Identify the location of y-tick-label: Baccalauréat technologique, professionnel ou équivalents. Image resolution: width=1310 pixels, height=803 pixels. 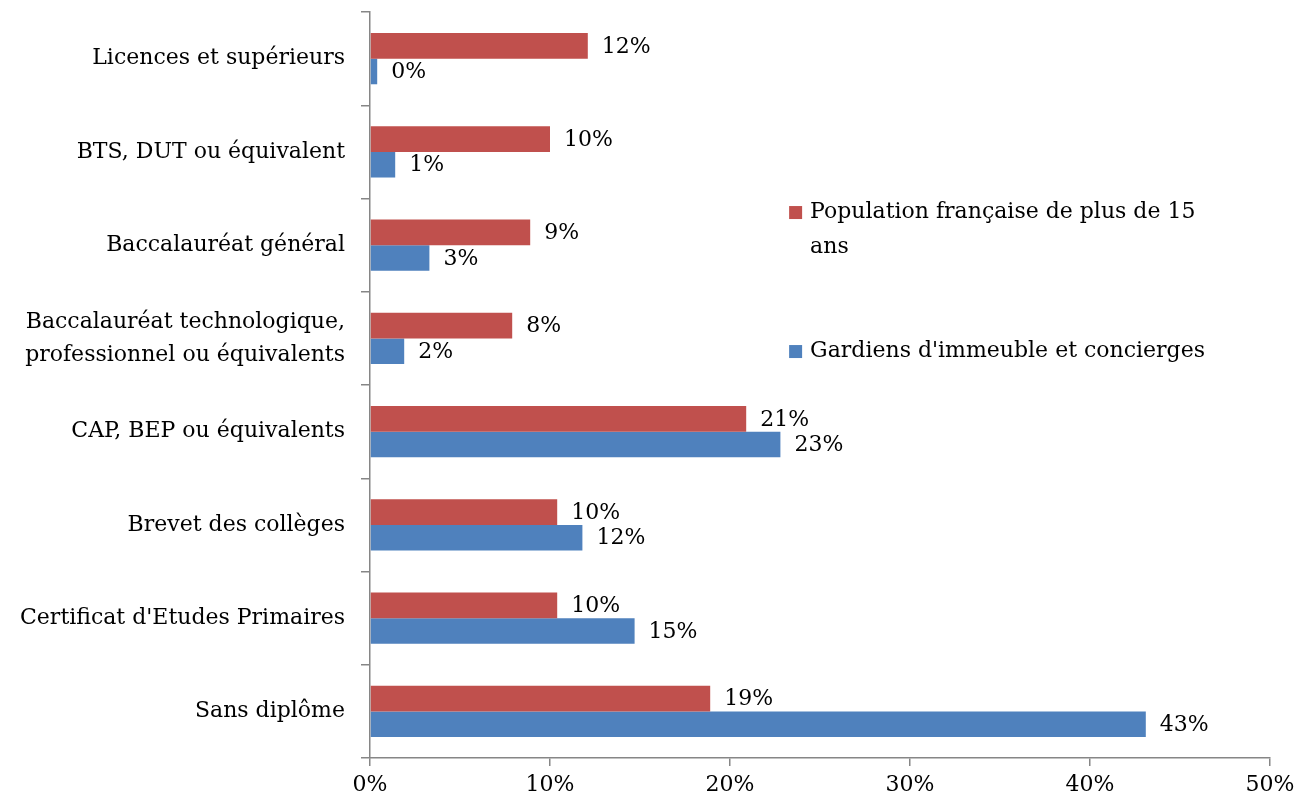
(185, 336).